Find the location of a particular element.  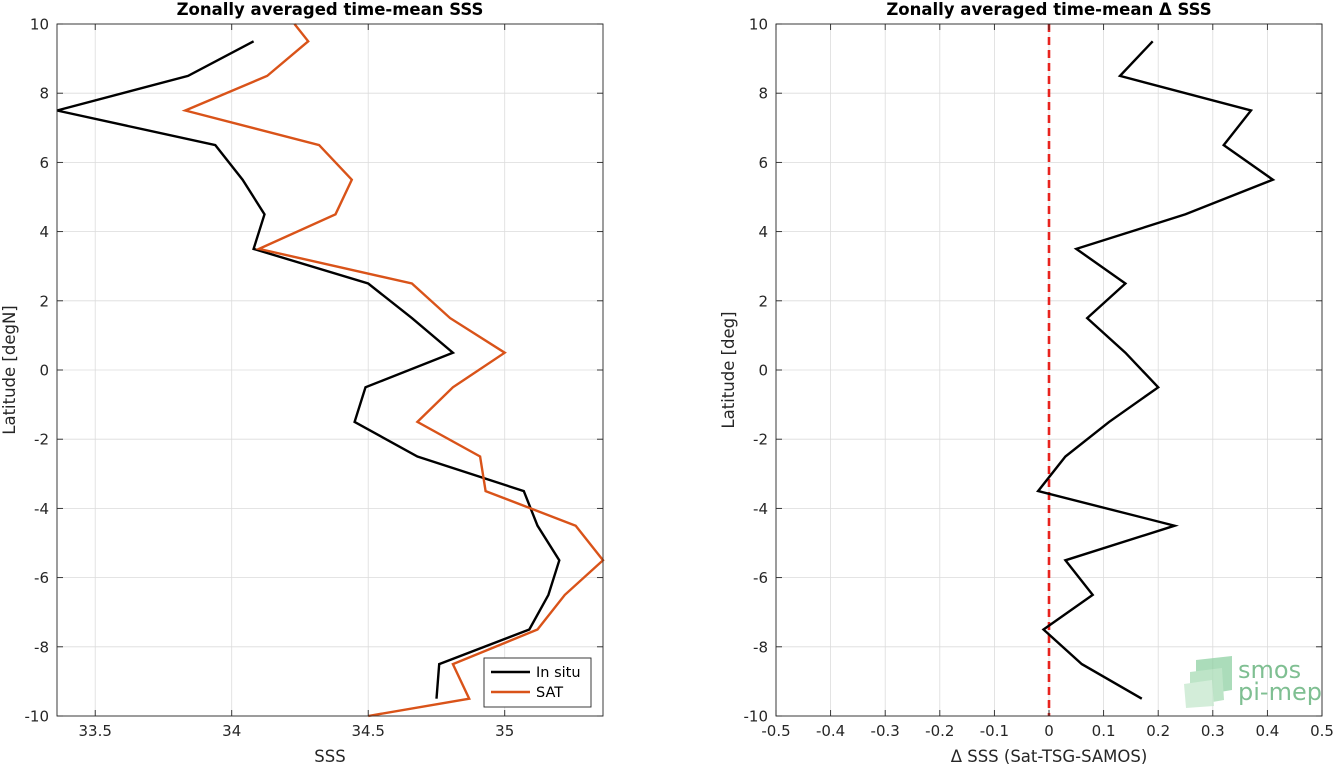

x-tick-label: 0.4 is located at coordinates (1267, 731).